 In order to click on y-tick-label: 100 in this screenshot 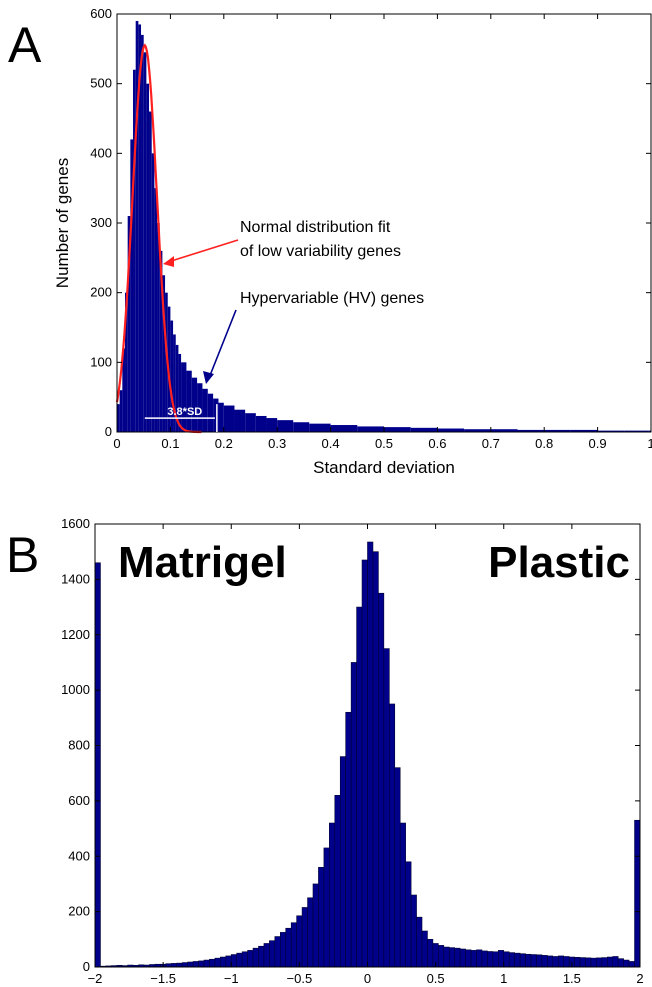, I will do `click(101, 361)`.